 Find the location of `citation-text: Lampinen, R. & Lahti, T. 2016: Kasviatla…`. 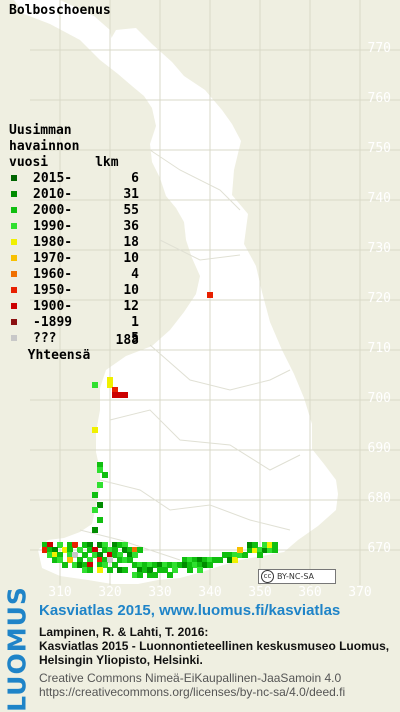

citation-text: Lampinen, R. & Lahti, T. 2016: Kasviatla… is located at coordinates (214, 646).